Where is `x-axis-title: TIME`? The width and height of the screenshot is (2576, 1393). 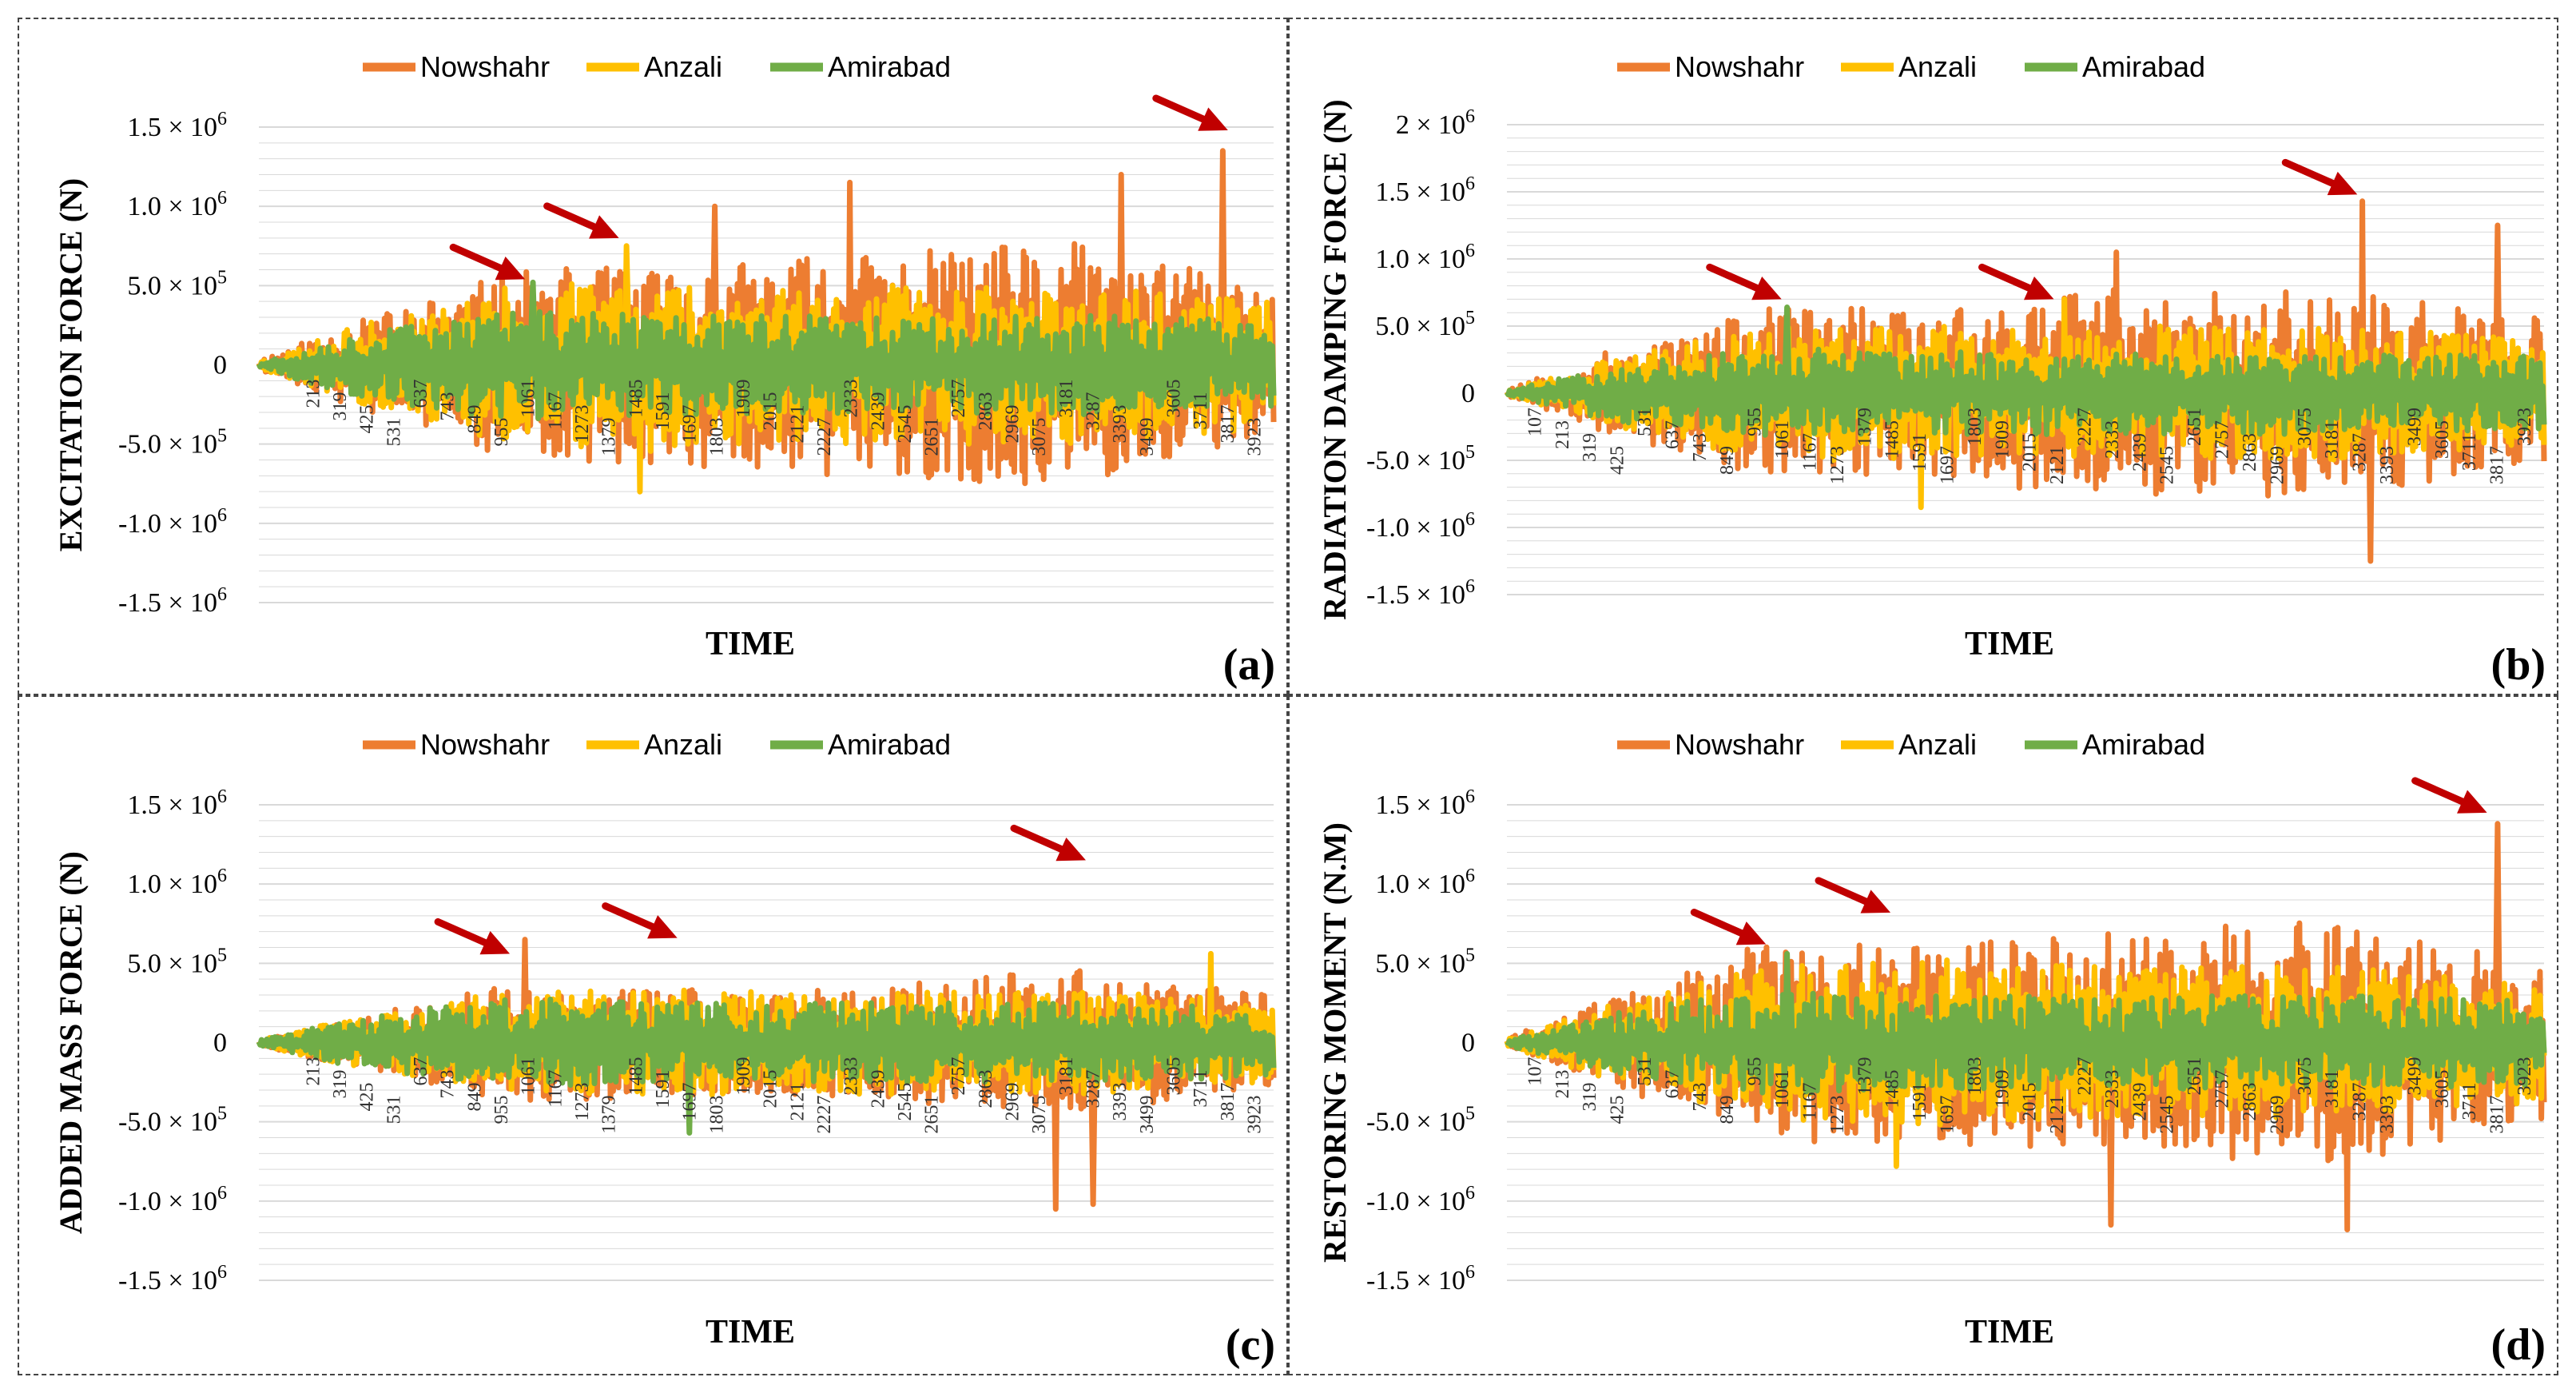
x-axis-title: TIME is located at coordinates (2009, 644).